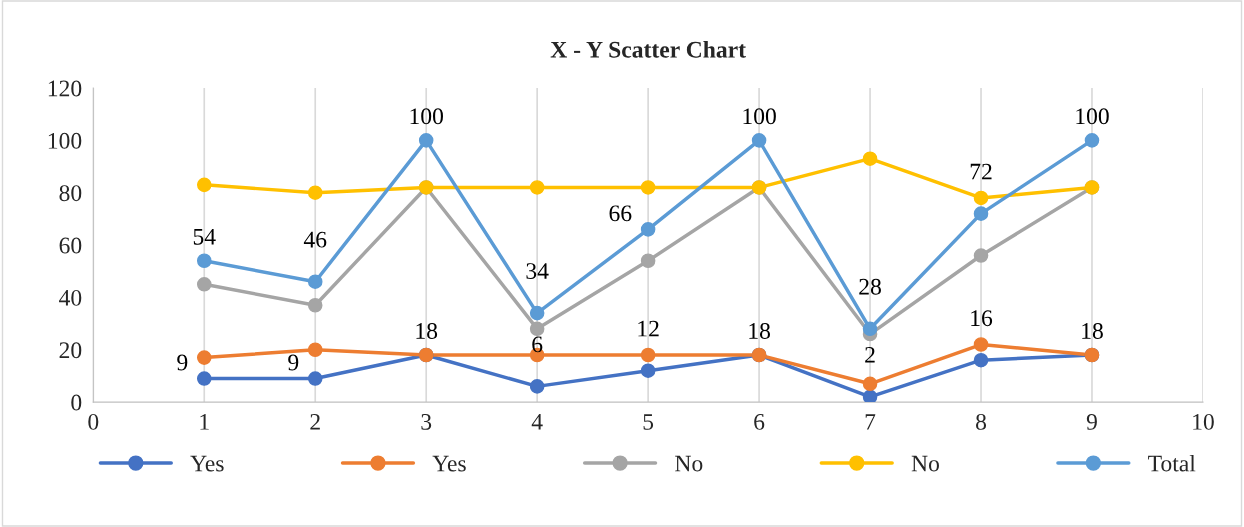 Image resolution: width=1244 pixels, height=527 pixels. Describe the element at coordinates (1091, 421) in the screenshot. I see `x-tick-label: 9` at that location.